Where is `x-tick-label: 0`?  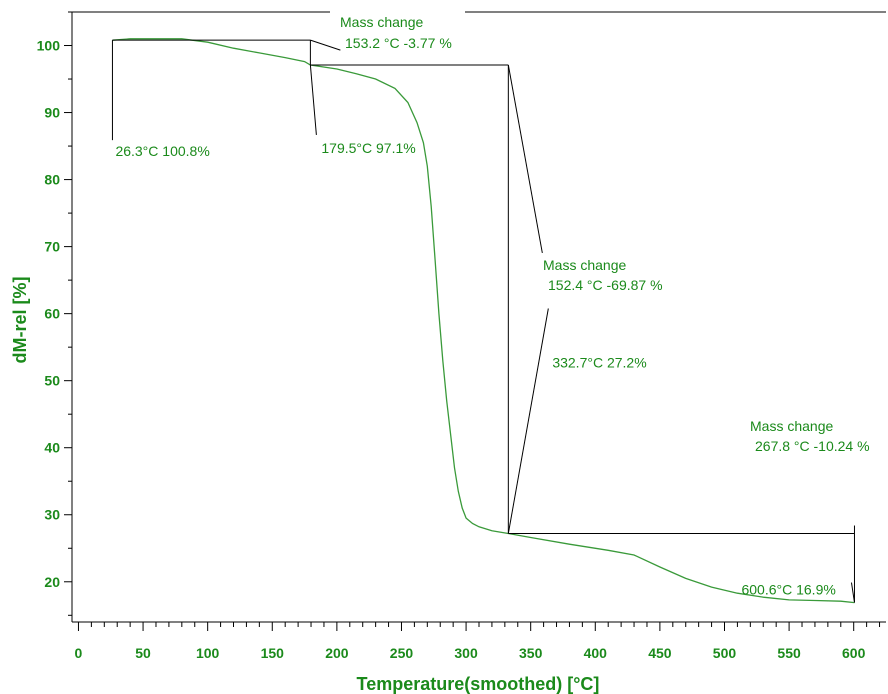 x-tick-label: 0 is located at coordinates (79, 653).